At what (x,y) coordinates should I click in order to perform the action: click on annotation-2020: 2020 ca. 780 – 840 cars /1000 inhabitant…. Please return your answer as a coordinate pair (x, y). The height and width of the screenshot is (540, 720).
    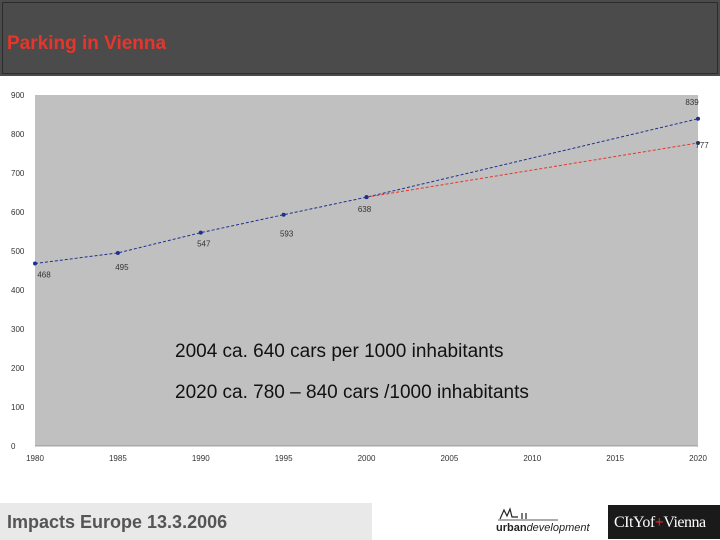
    Looking at the image, I should click on (352, 392).